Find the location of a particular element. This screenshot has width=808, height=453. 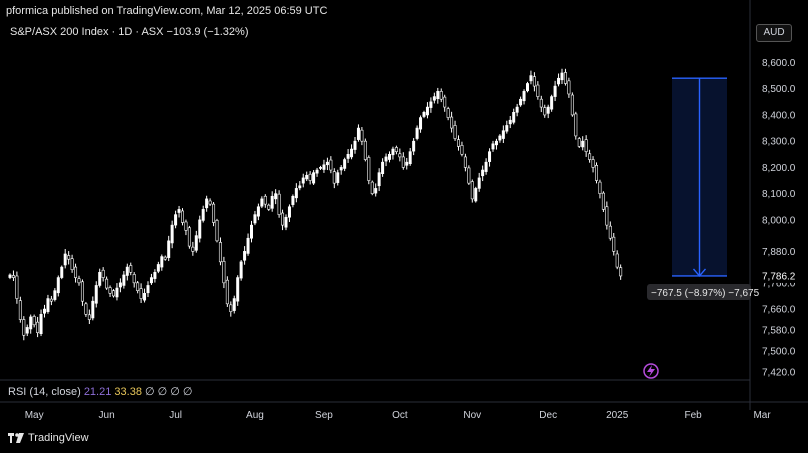

x-tick-label: Feb is located at coordinates (693, 415).